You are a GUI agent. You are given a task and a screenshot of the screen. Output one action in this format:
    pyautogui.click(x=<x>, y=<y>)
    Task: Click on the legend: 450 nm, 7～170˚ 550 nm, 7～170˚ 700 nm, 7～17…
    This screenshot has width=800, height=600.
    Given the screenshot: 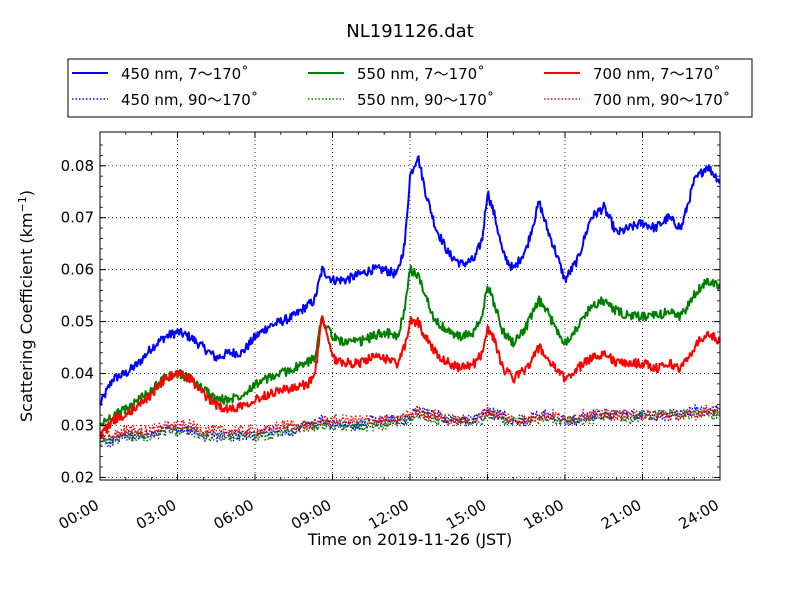 What is the action you would take?
    pyautogui.click(x=410, y=88)
    